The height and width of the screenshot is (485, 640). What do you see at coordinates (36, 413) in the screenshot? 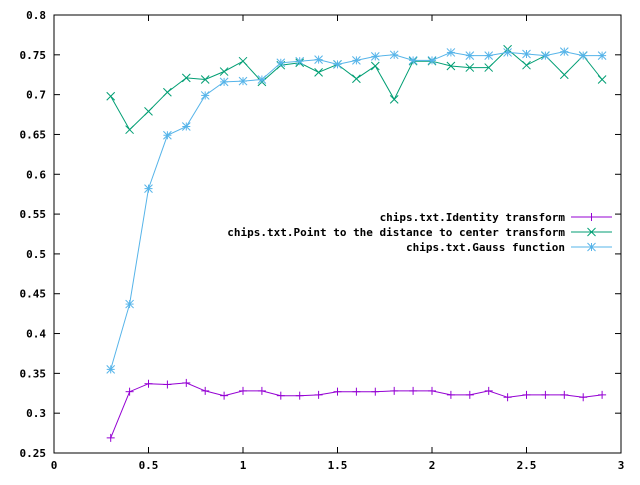
I see `y-tick-label: 0.3` at bounding box center [36, 413].